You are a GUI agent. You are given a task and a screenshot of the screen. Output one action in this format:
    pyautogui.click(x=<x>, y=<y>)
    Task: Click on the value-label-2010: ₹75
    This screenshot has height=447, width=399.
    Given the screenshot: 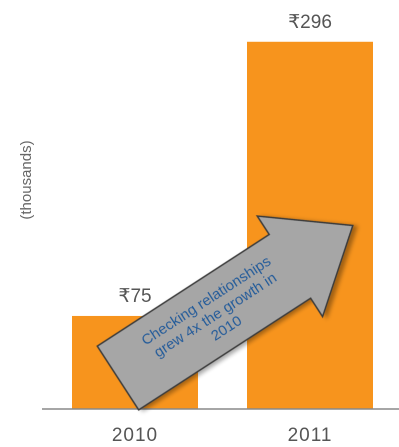 What is the action you would take?
    pyautogui.click(x=134, y=296)
    